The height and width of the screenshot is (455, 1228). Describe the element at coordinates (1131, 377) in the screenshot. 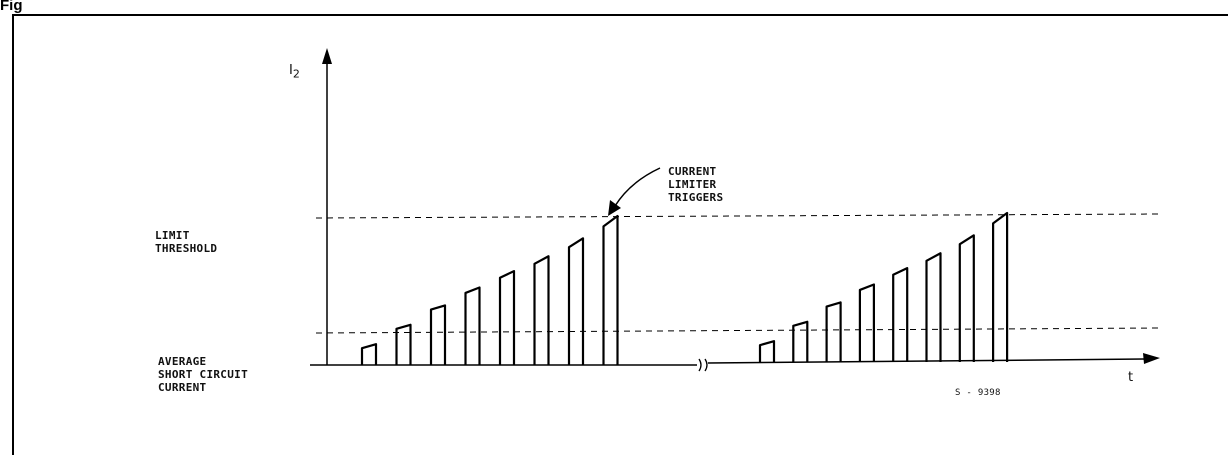

I see `x-axis-label: t` at that location.